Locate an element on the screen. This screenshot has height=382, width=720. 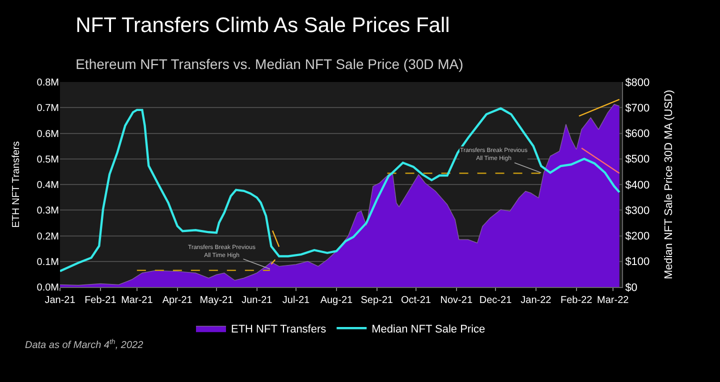
x-tick-label: Sep-21 is located at coordinates (377, 300).